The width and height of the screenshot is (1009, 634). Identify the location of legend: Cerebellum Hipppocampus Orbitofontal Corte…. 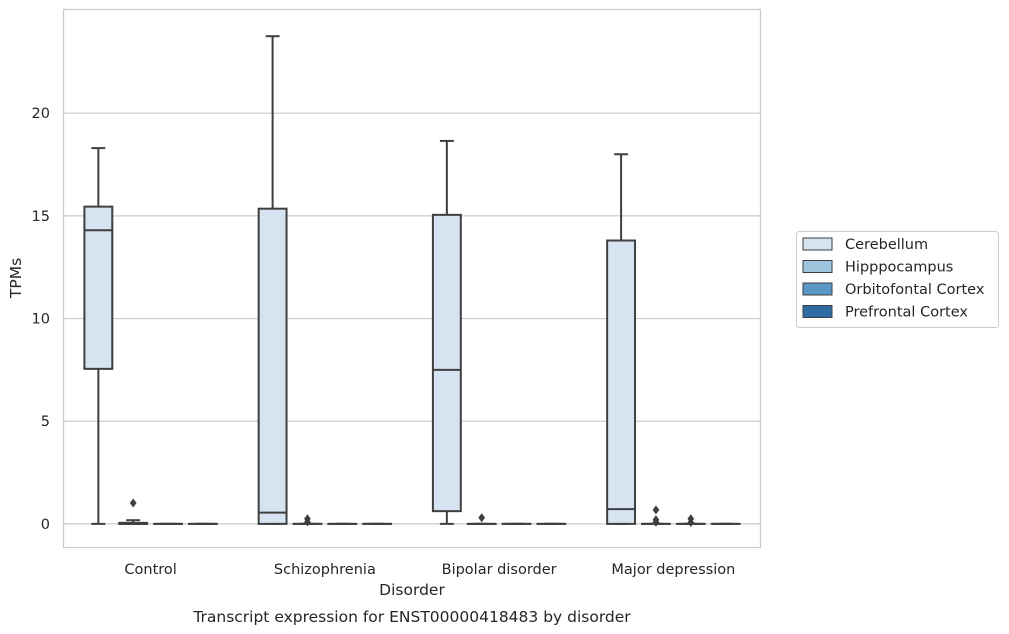
(897, 279).